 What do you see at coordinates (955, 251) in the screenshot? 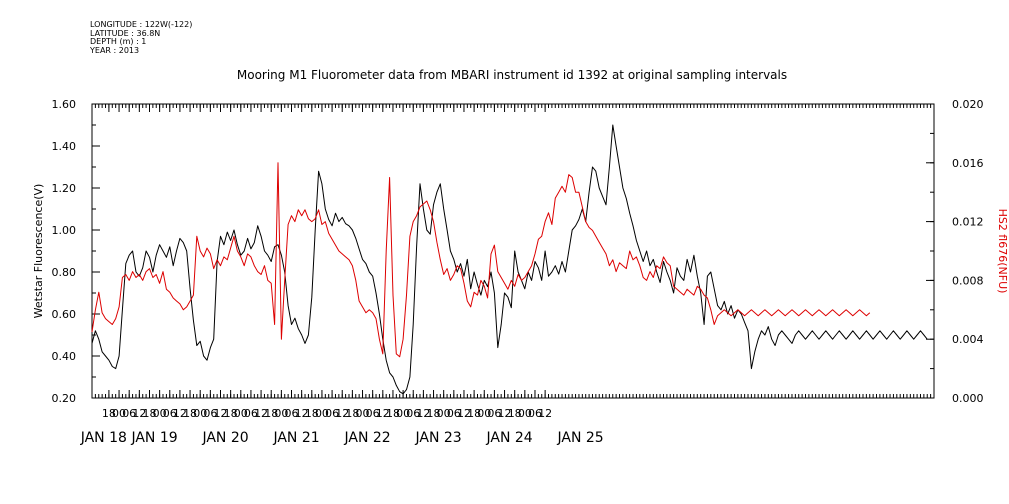
I see `y-axis-right: 0.000 0.004 0.008 0.012 0.016 0.020` at bounding box center [955, 251].